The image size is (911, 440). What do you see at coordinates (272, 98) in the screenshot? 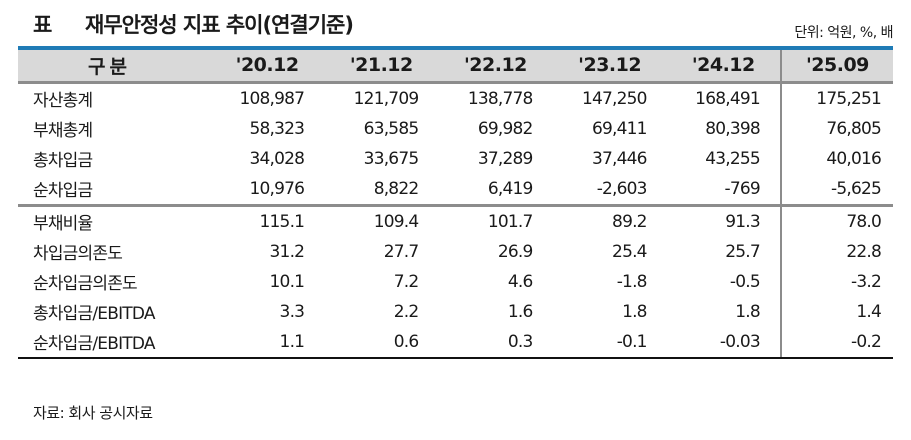
I see `cell-value: 108,987` at bounding box center [272, 98].